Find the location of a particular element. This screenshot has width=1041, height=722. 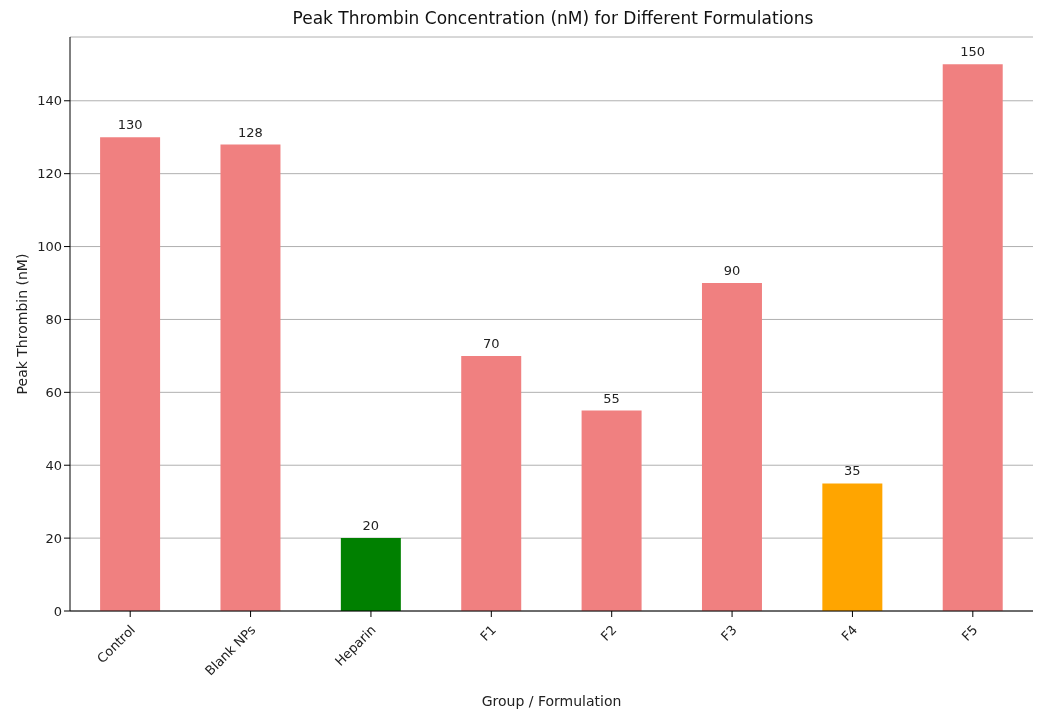

x-tick-label: F1 is located at coordinates (488, 633).